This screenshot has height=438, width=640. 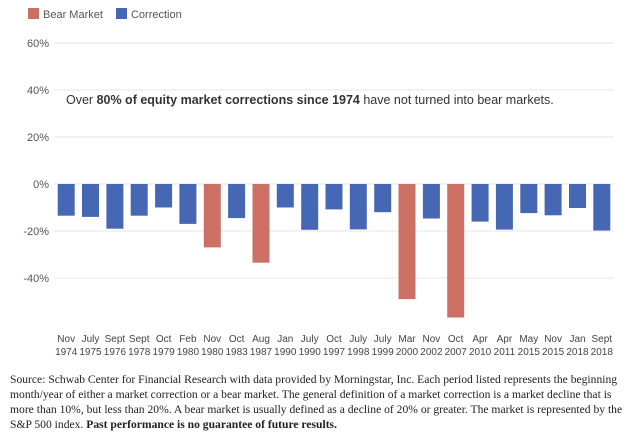 I want to click on x-tick-label-year: 1987, so click(x=261, y=352).